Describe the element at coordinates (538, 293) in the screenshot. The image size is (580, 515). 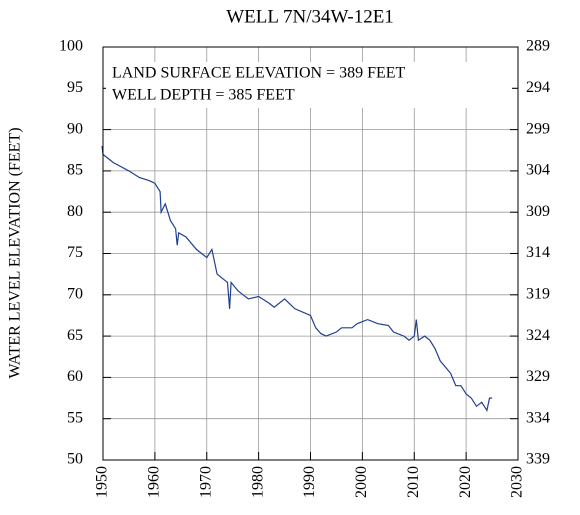
I see `y2-tick-label: 319` at that location.